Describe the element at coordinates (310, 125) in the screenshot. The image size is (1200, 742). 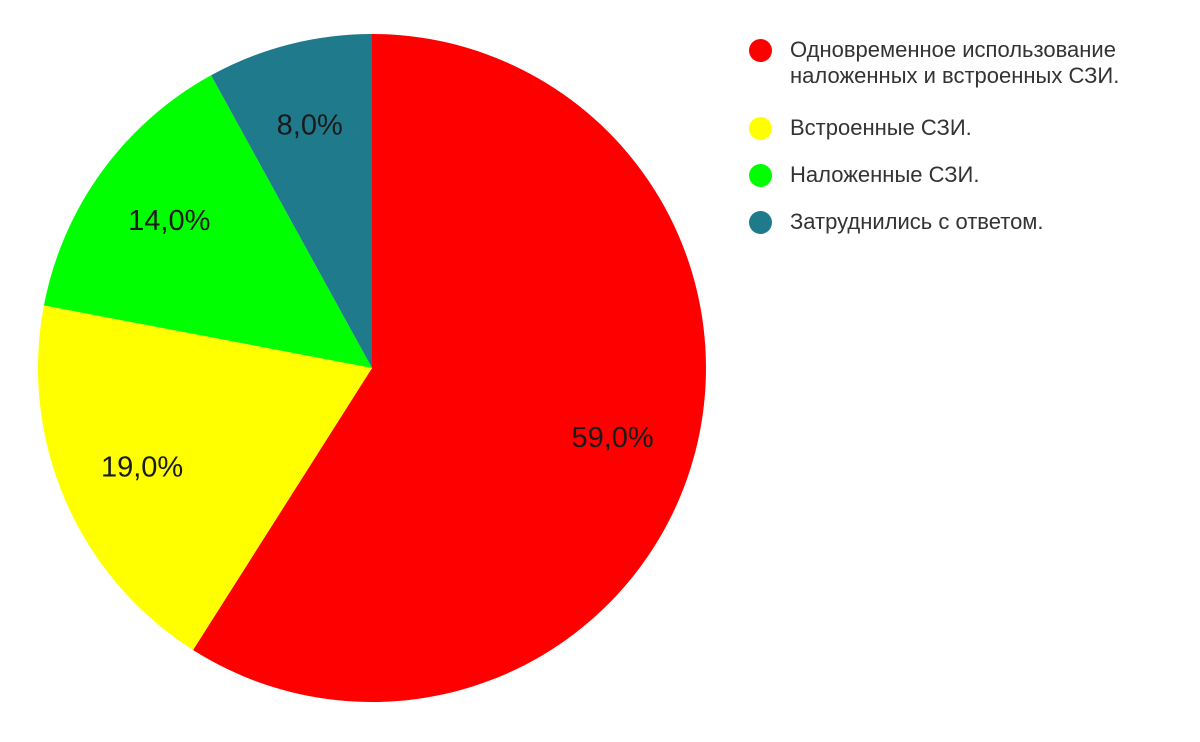
I see `pie-slice-value-label: 8,0%` at that location.